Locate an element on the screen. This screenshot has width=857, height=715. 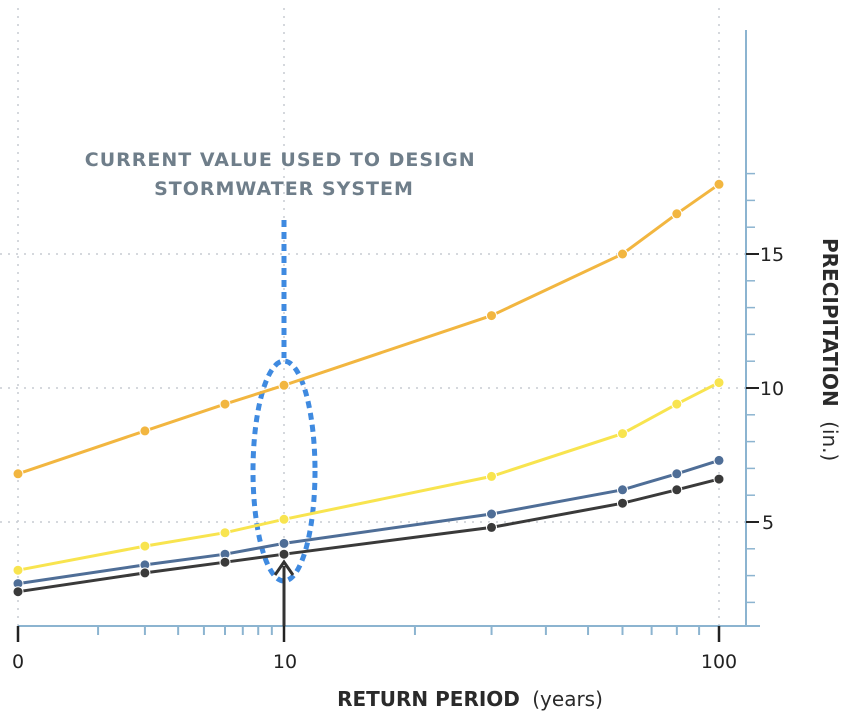
highlight-dotted-ellipse is located at coordinates (284, 471).